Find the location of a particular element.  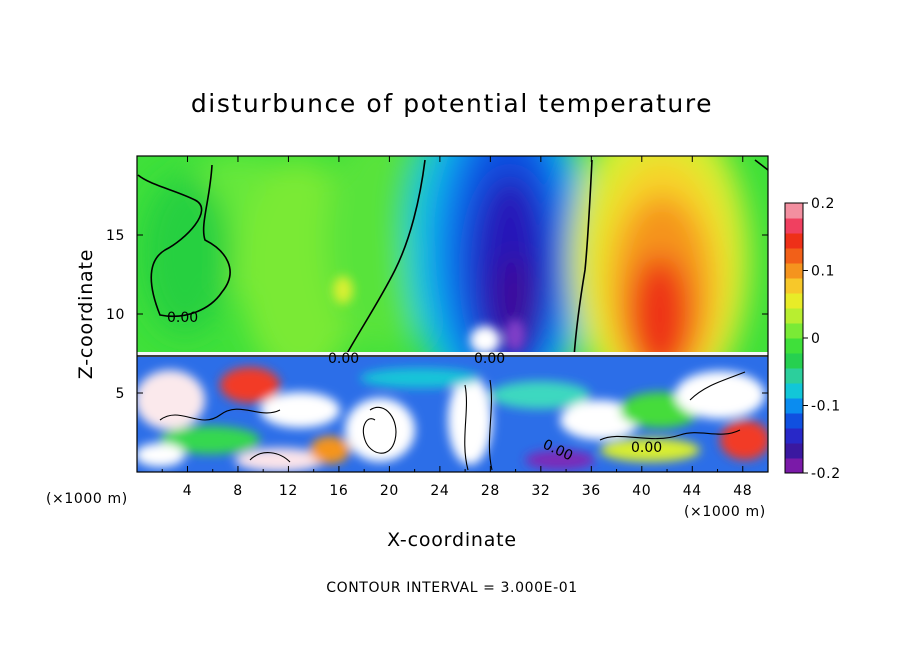

x-axis-label: X-coordinate is located at coordinates (452, 540).